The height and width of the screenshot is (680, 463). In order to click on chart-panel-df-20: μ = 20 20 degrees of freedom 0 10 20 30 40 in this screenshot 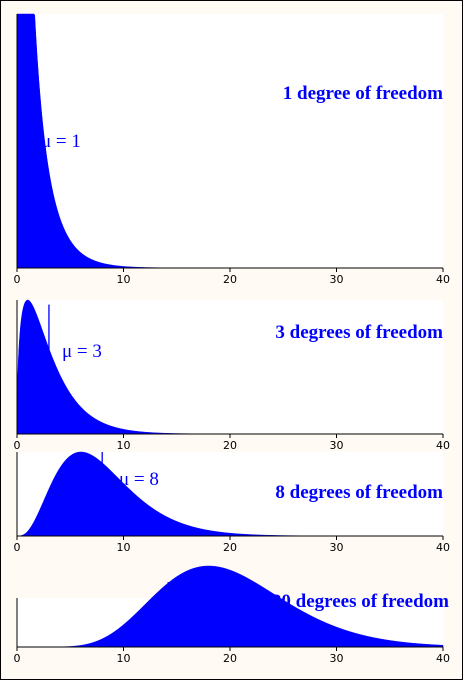, I will do `click(232, 615)`.